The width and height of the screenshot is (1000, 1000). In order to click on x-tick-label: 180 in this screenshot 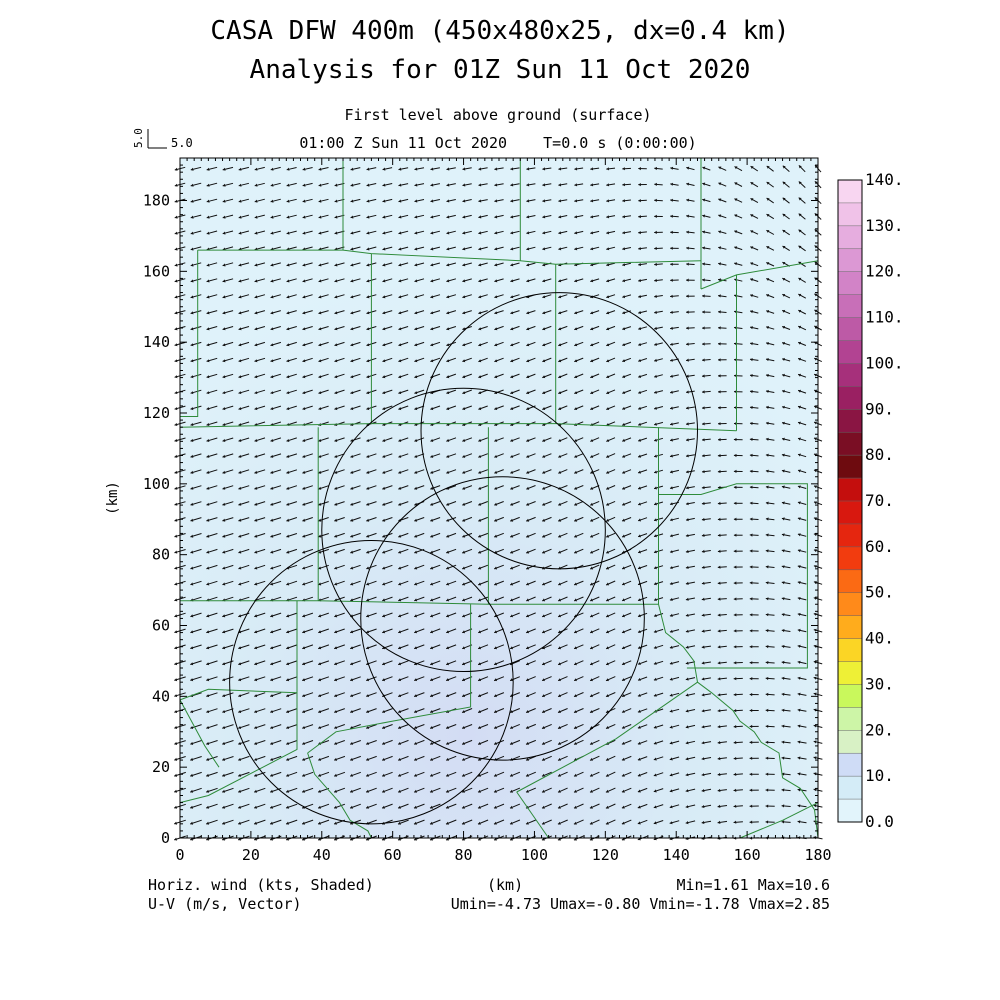, I will do `click(817, 855)`.